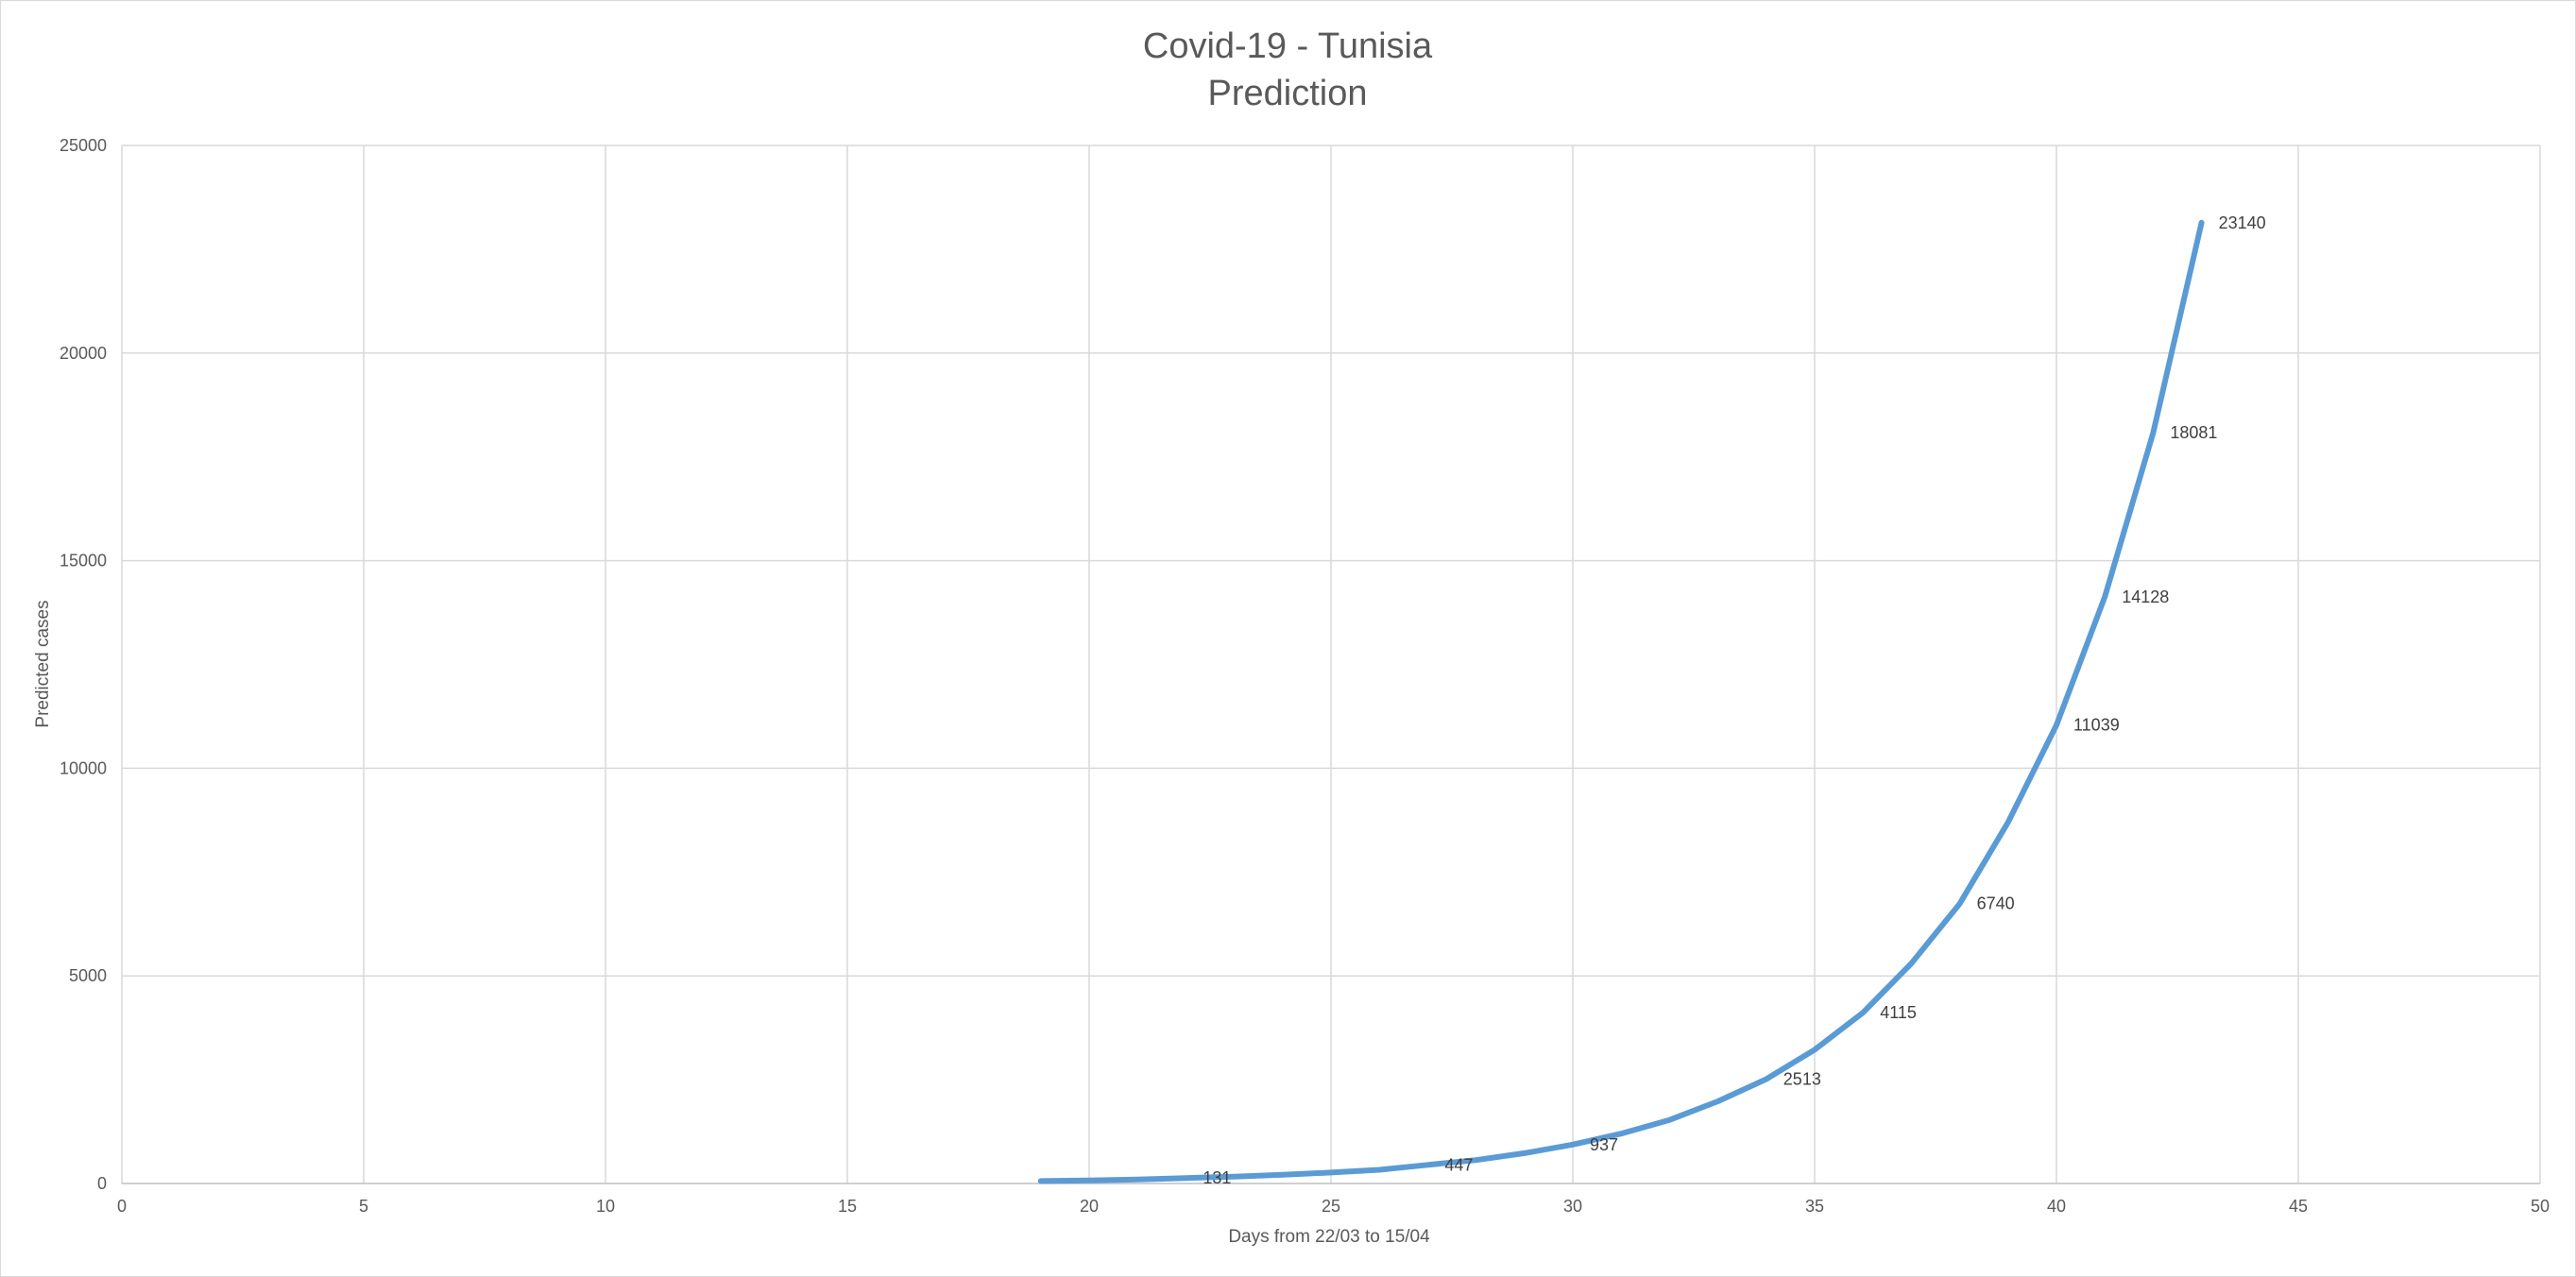  Describe the element at coordinates (2057, 1206) in the screenshot. I see `x-tick-label: 40` at that location.